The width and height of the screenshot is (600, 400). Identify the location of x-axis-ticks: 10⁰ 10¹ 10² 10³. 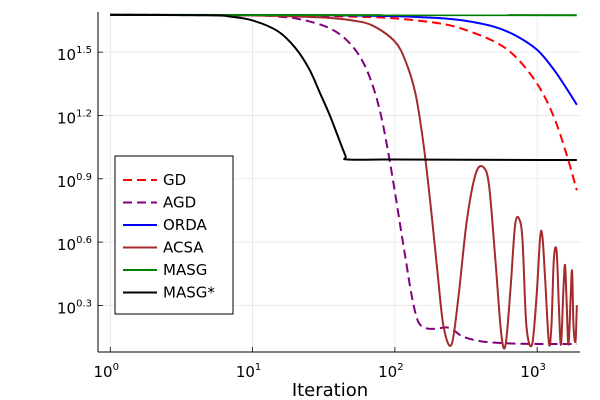
(320, 364).